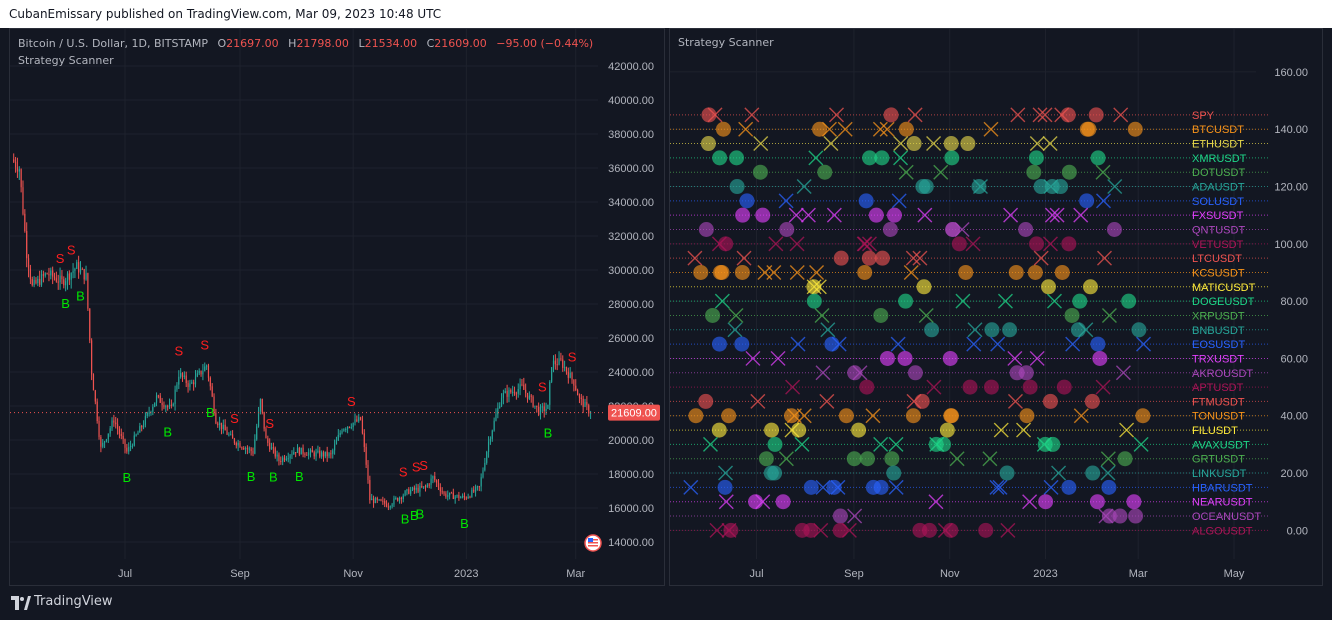 This screenshot has height=620, width=1332. I want to click on price-y-tick: 18000.00, so click(631, 475).